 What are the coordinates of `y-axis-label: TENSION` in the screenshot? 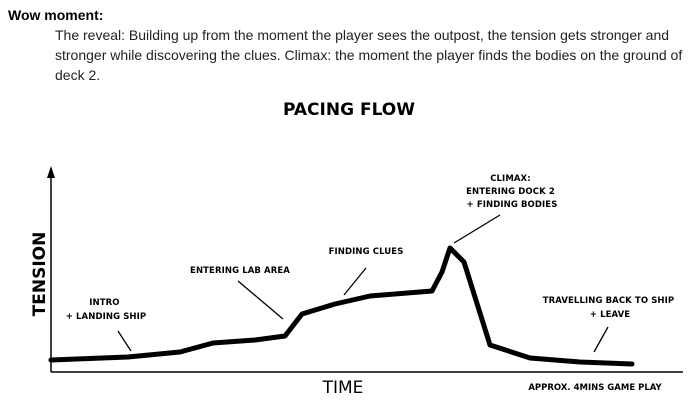 It's located at (40, 274).